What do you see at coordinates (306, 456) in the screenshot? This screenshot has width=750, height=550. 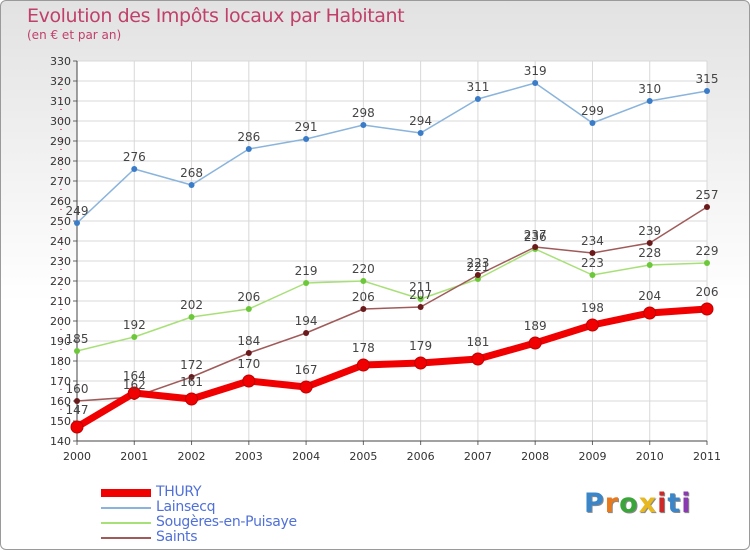 I see `x-tick-label: 2004` at bounding box center [306, 456].